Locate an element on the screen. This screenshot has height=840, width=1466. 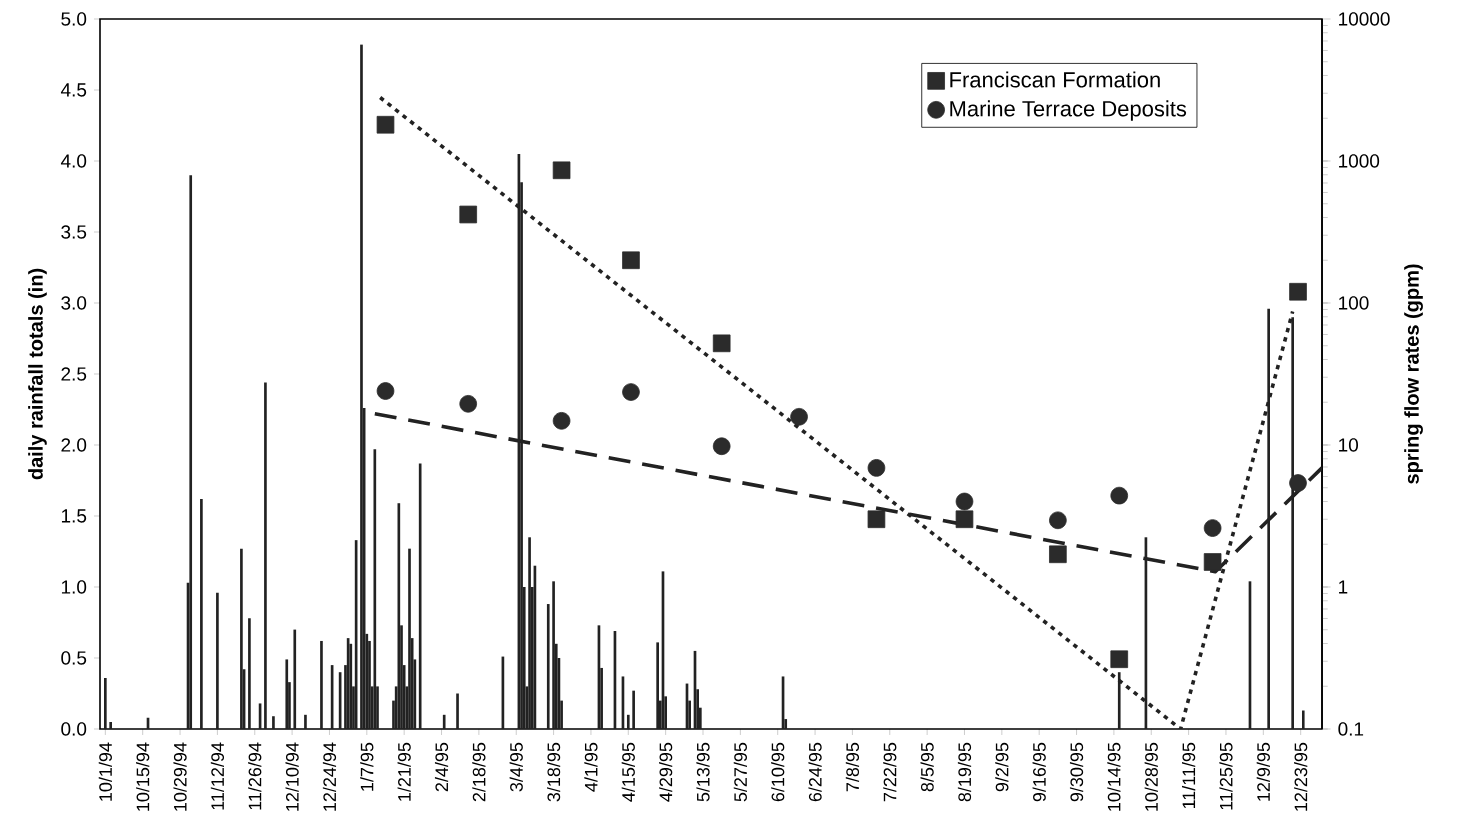
x-tick-label: 9/30/95 is located at coordinates (1076, 772).